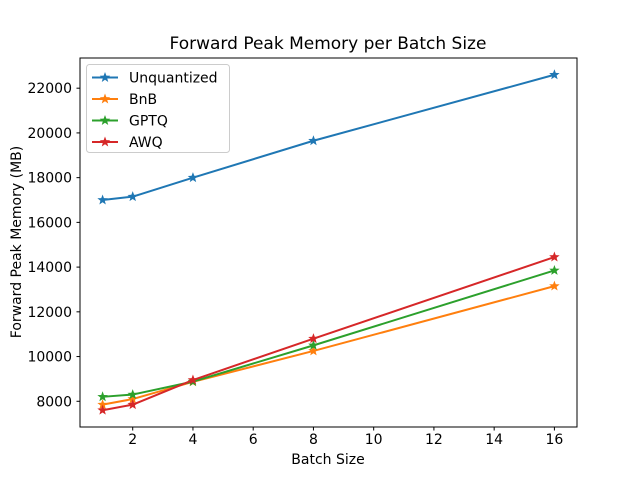  What do you see at coordinates (313, 440) in the screenshot?
I see `x-tick-label: 8` at bounding box center [313, 440].